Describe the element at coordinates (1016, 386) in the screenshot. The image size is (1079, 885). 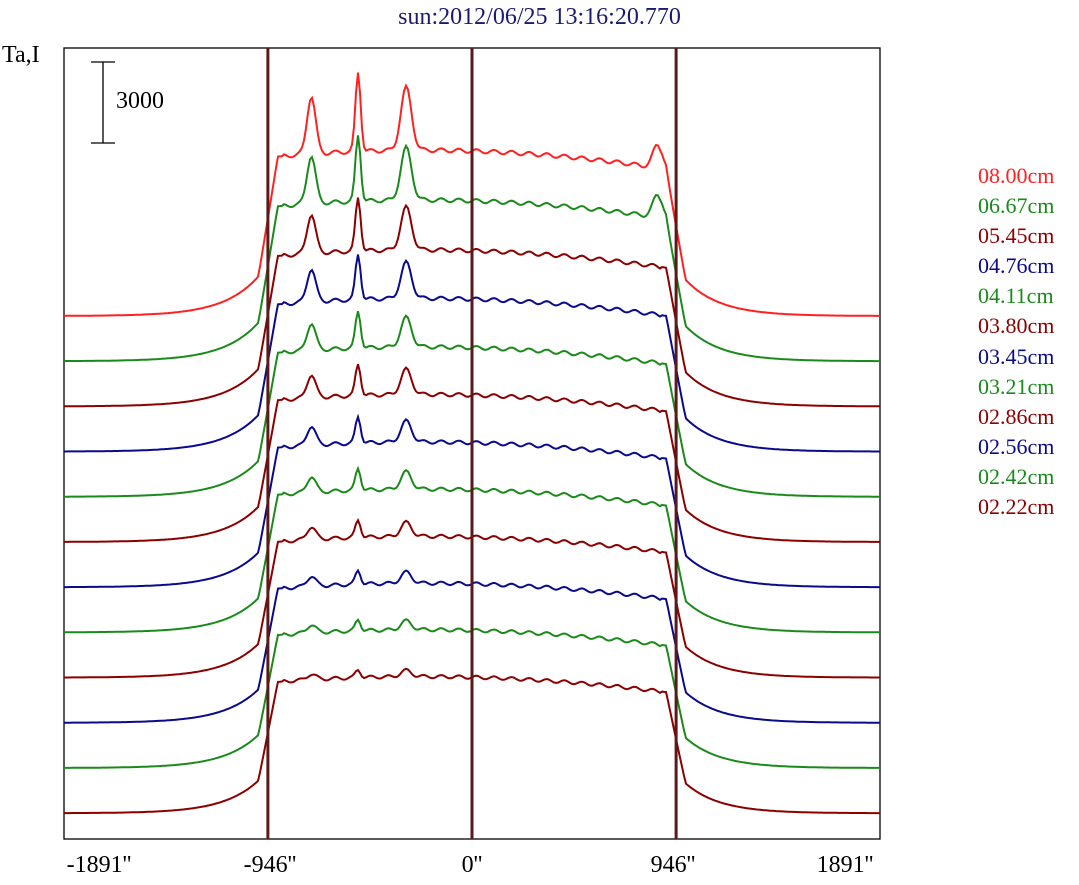
I see `legend-entry: 03.21cm` at that location.